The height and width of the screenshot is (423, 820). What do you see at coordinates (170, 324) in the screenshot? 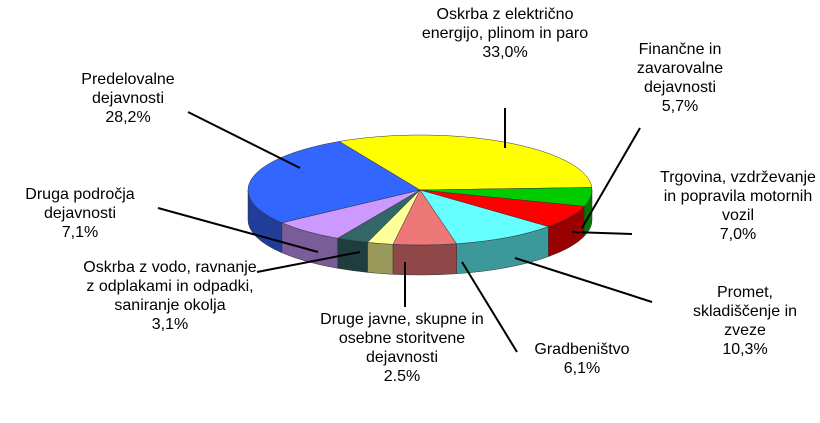
I see `value-label: 3,1%` at bounding box center [170, 324].